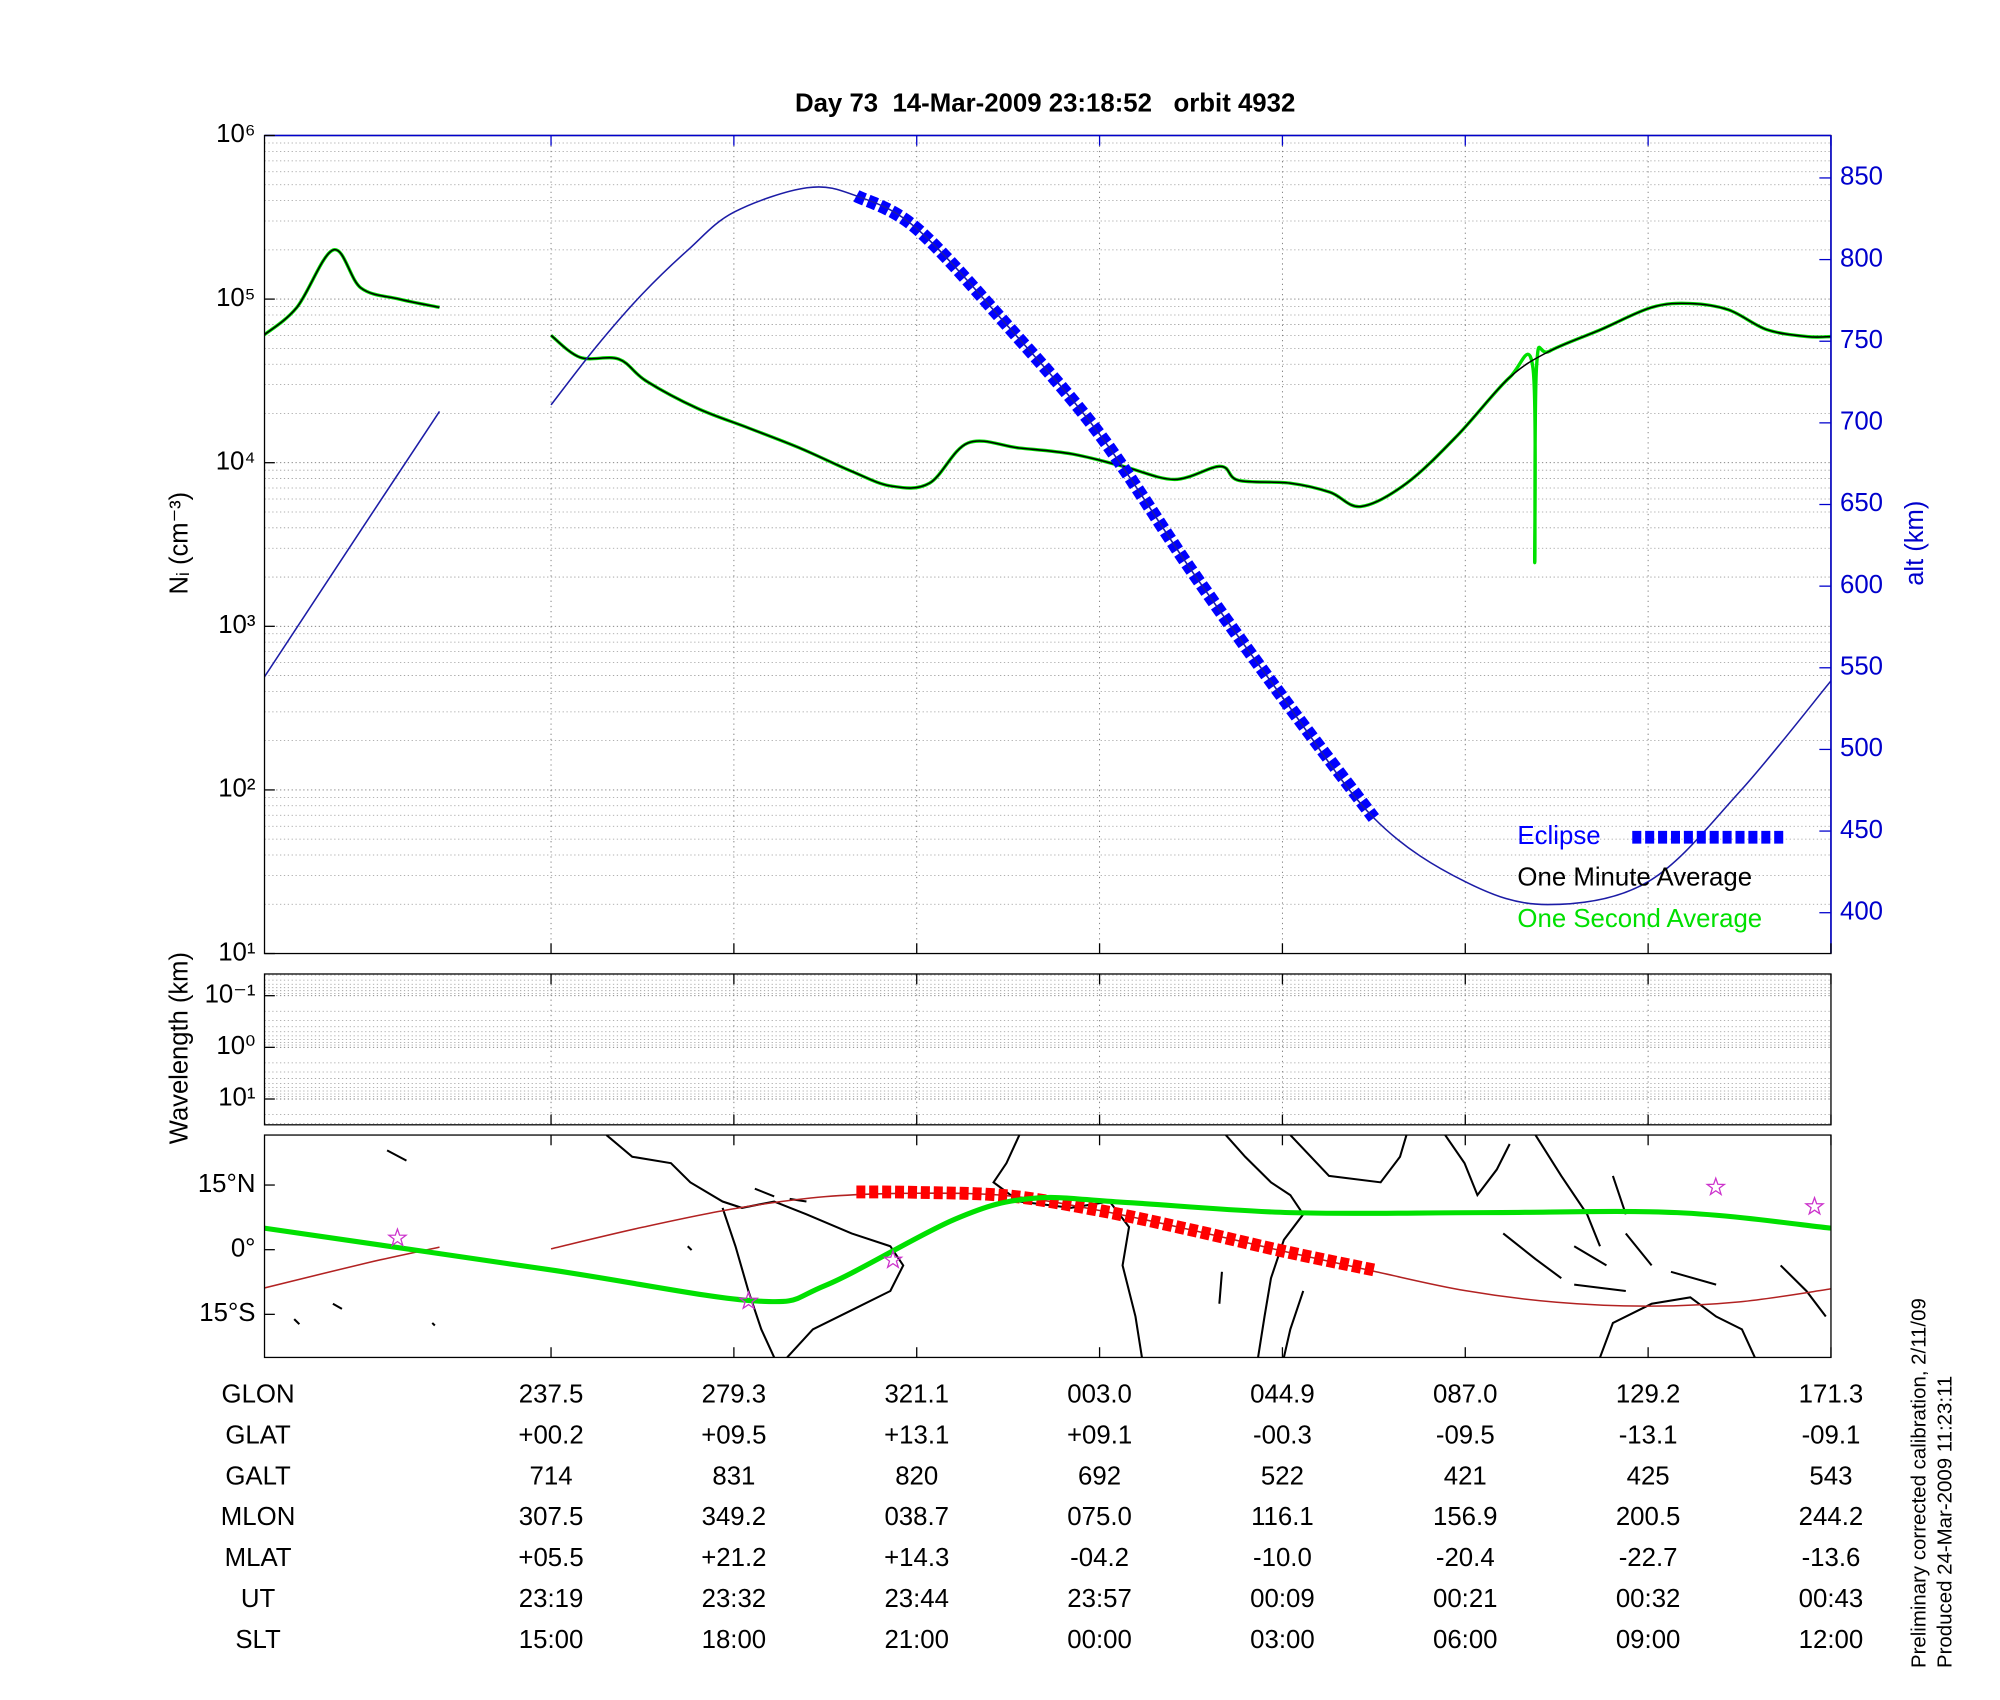  Describe the element at coordinates (243, 1249) in the screenshot. I see `y-tick-label: 0°` at that location.